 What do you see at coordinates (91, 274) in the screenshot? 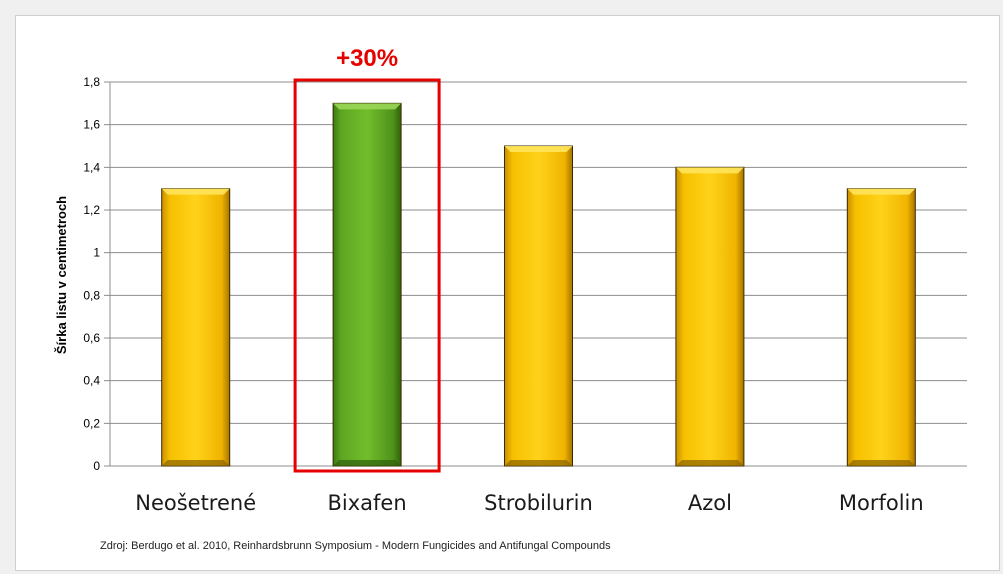
I see `y-axis-ticks: 0 0,2 0,4 0,6 0,8 1 1,2 1,4 1,6 1,8` at bounding box center [91, 274].